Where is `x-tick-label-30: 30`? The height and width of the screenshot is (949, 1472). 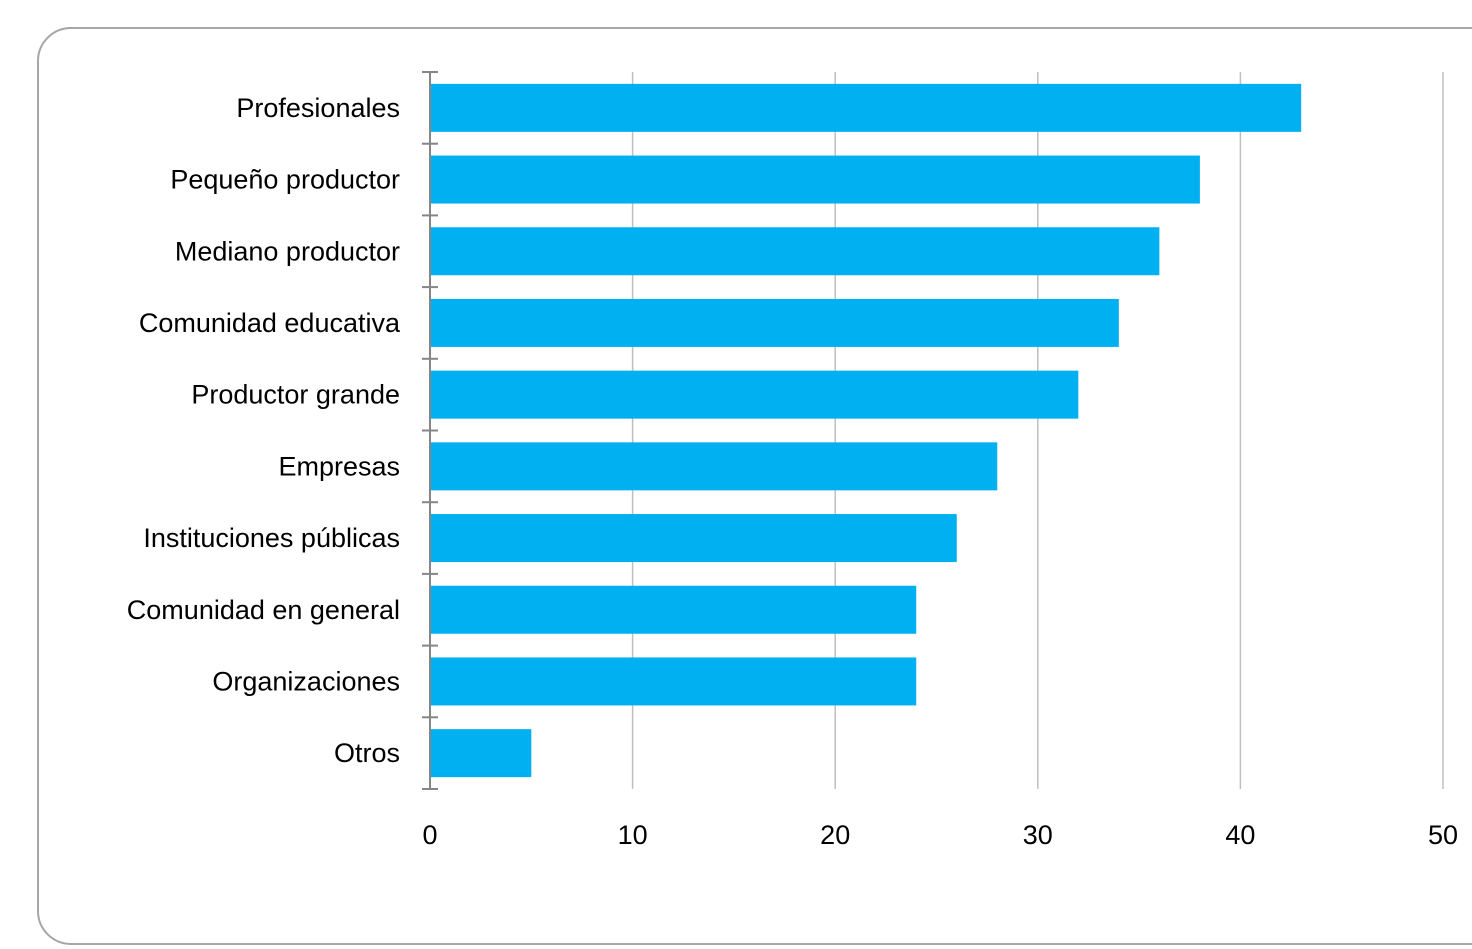
x-tick-label-30: 30 is located at coordinates (1038, 835).